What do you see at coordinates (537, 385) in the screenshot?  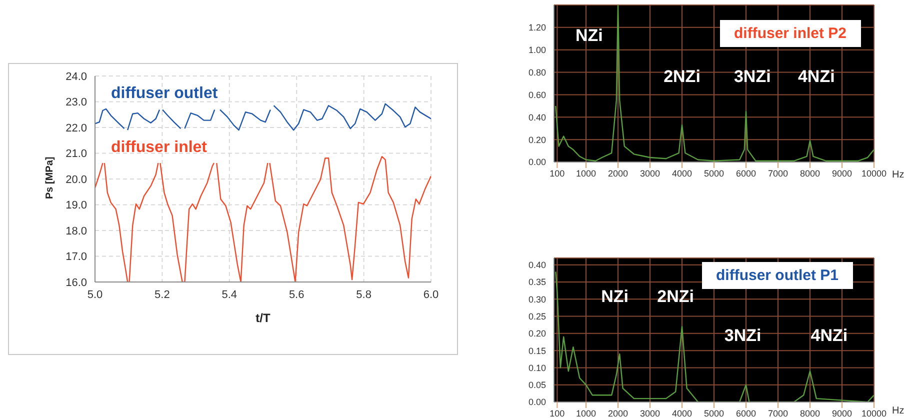 I see `y-tick-label: 0.05` at bounding box center [537, 385].